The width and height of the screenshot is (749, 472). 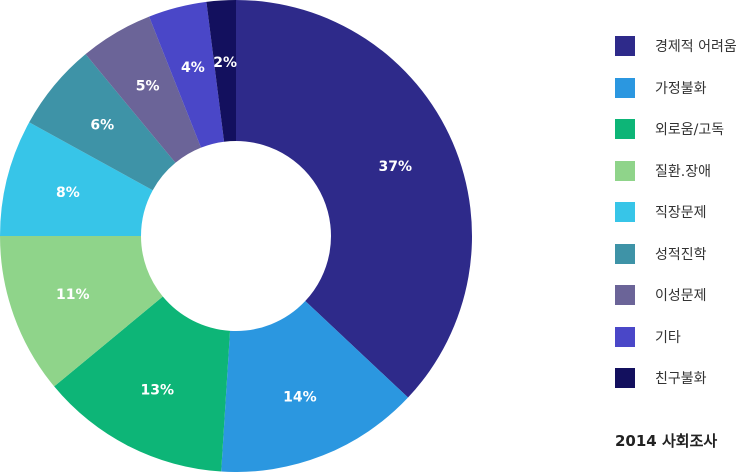 What do you see at coordinates (668, 337) in the screenshot?
I see `legend-label: 기타` at bounding box center [668, 337].